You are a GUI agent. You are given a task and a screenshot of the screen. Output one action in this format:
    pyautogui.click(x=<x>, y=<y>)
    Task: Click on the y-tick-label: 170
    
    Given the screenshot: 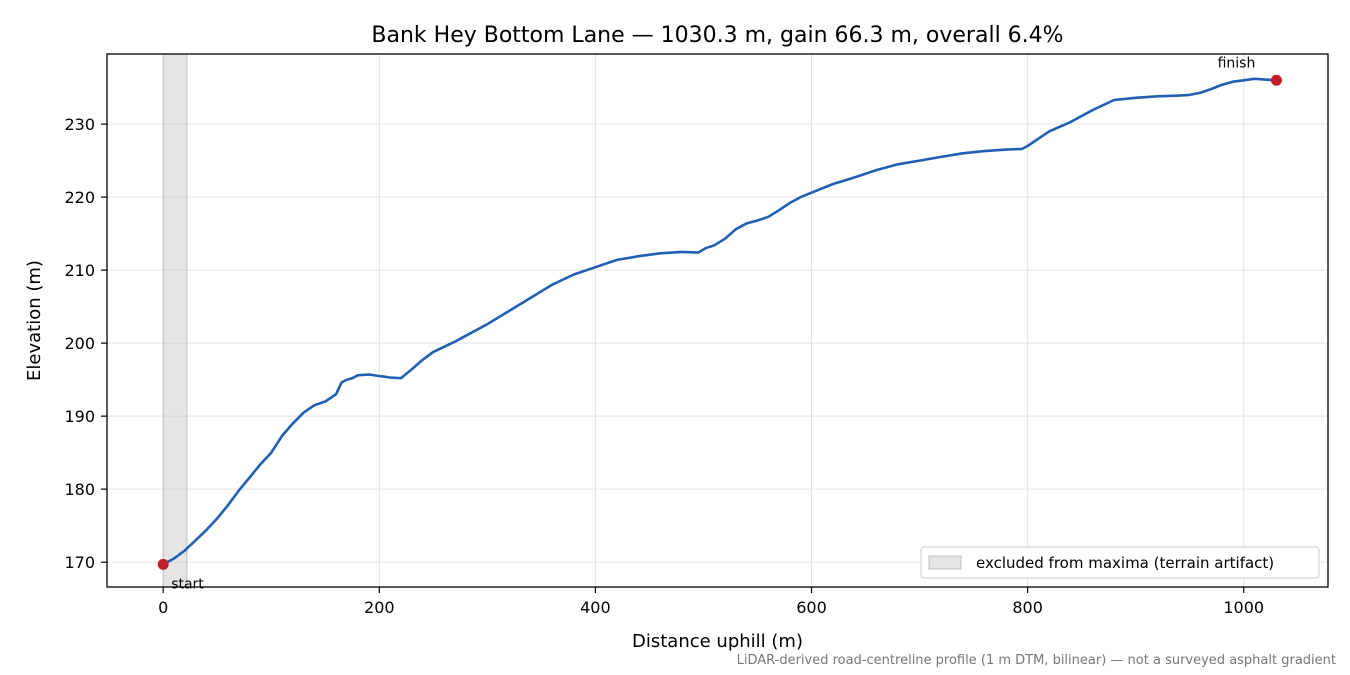 What is the action you would take?
    pyautogui.click(x=79, y=562)
    